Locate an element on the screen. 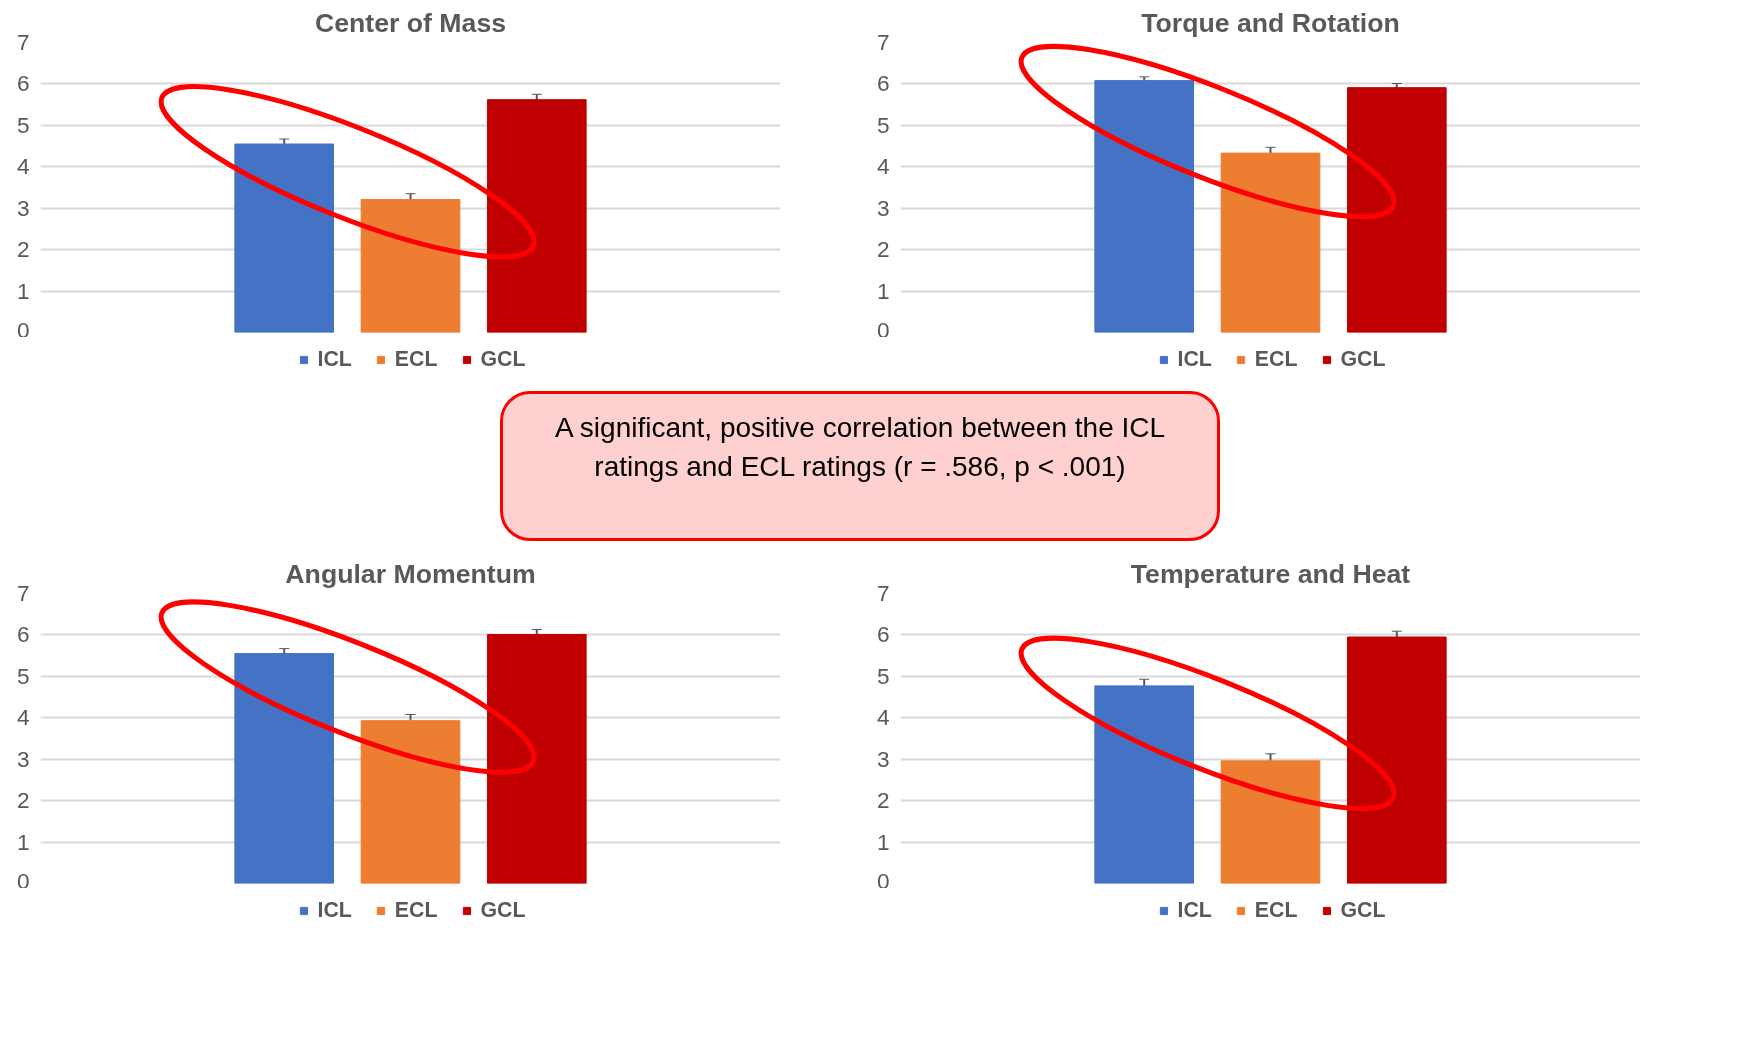  chart-title: Torque and Rotation is located at coordinates (1270, 22).